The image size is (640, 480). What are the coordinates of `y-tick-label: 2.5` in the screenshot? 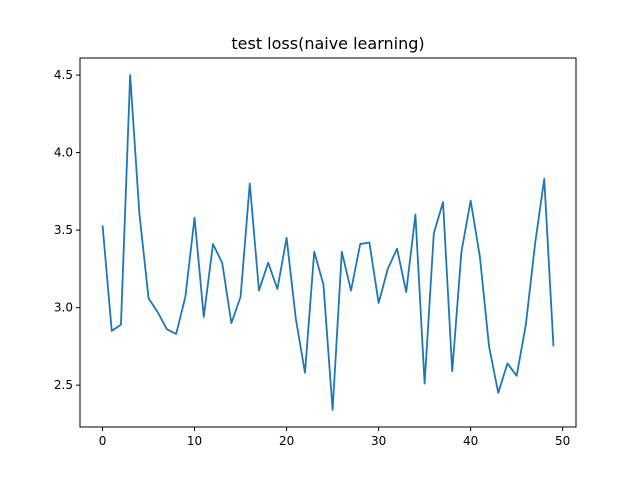 It's located at (63, 385).